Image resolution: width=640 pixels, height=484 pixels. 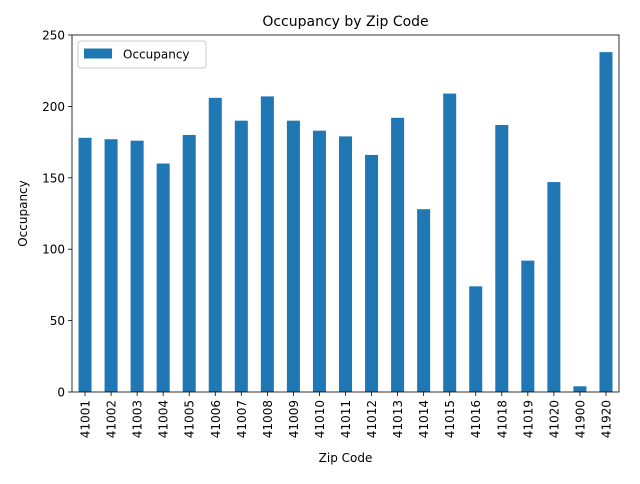 What do you see at coordinates (138, 419) in the screenshot?
I see `x-tick-label: 41003` at bounding box center [138, 419].